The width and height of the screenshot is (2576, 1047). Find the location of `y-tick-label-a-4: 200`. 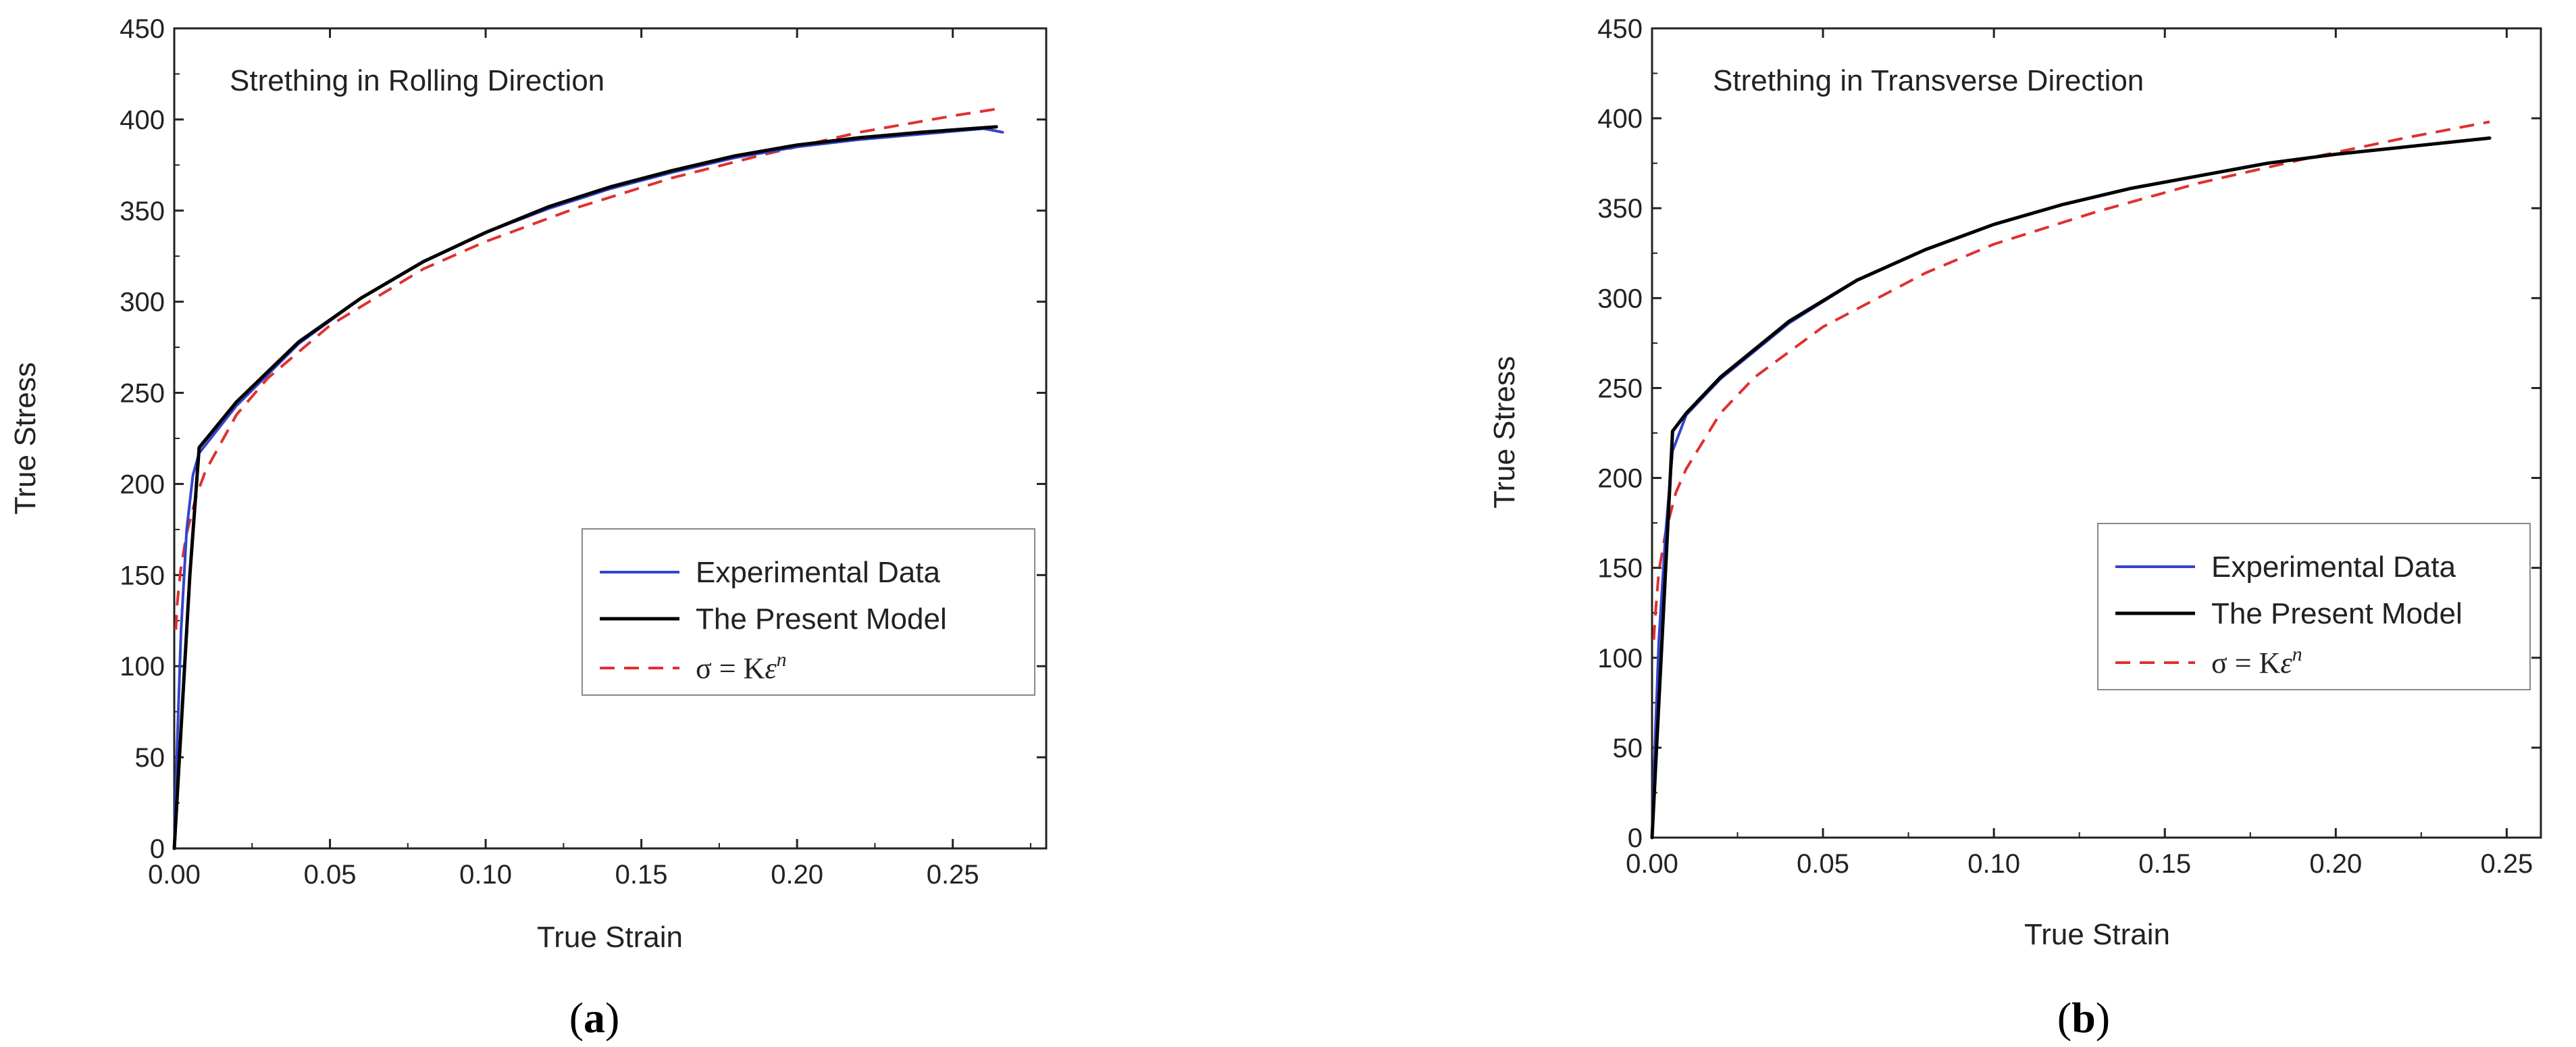

y-tick-label-a-4: 200 is located at coordinates (142, 484).